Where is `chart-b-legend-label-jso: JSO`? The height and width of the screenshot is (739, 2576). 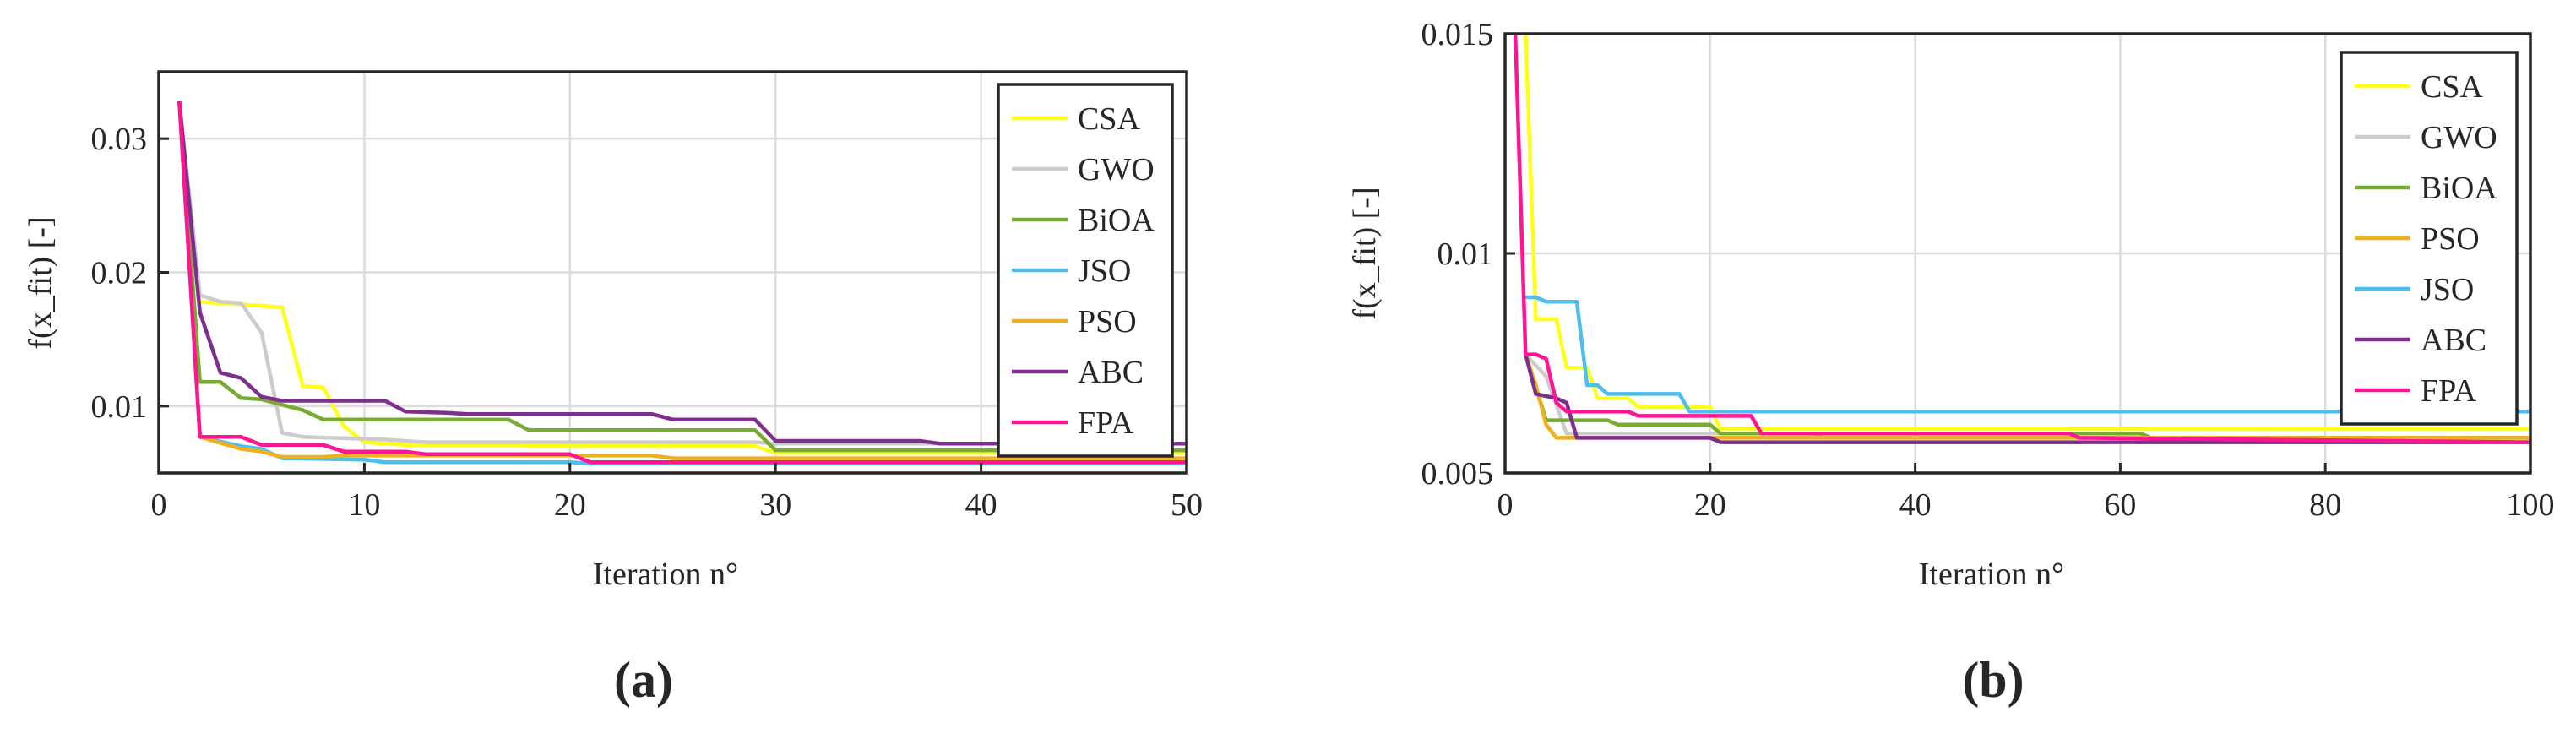 chart-b-legend-label-jso: JSO is located at coordinates (2447, 289).